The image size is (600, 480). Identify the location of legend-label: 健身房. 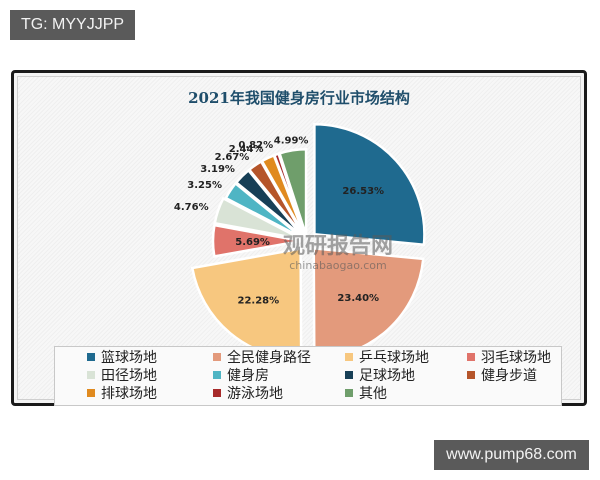
(248, 376).